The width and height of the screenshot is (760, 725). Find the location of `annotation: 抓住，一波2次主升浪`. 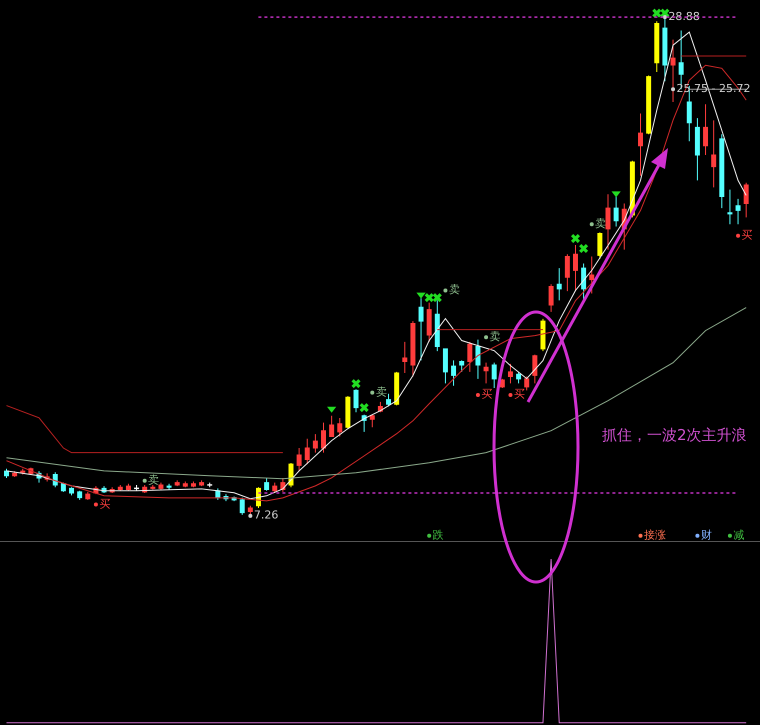

annotation: 抓住，一波2次主升浪 is located at coordinates (674, 435).